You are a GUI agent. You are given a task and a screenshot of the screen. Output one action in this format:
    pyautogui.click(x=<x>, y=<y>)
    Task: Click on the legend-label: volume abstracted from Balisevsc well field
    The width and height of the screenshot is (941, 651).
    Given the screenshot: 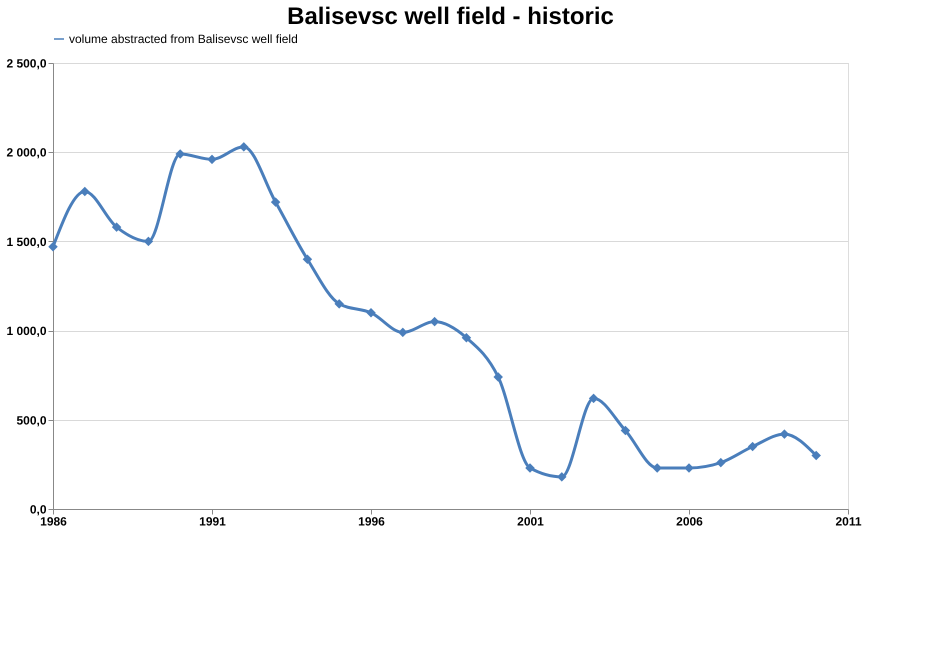 What is the action you would take?
    pyautogui.click(x=183, y=39)
    